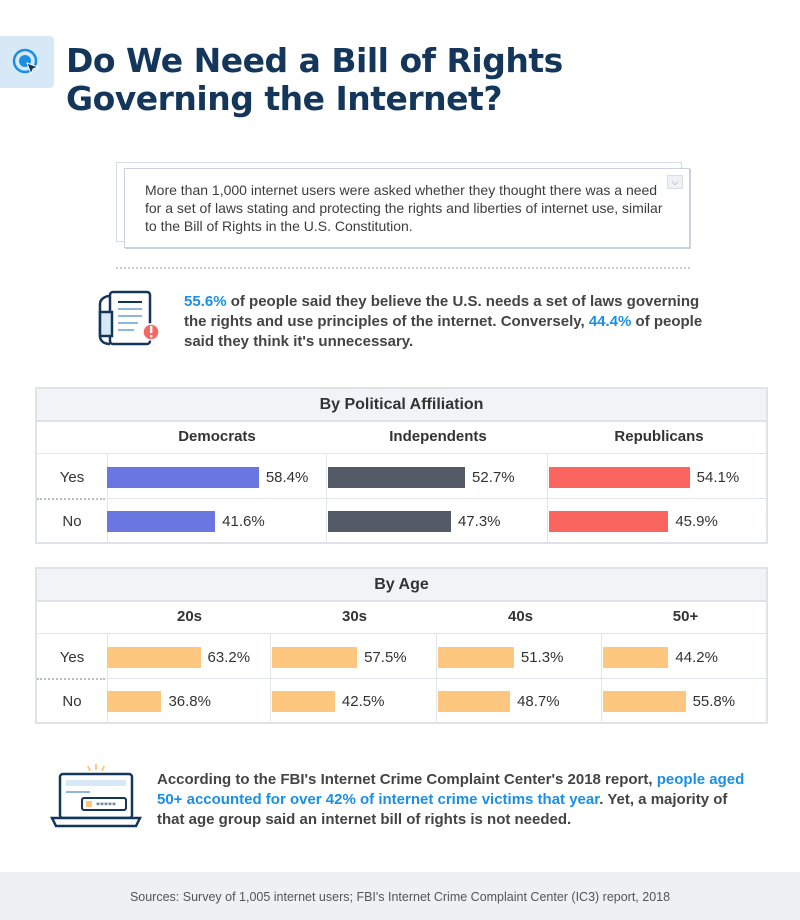 The image size is (800, 920). Describe the element at coordinates (401, 585) in the screenshot. I see `age-table-title: By Age` at that location.